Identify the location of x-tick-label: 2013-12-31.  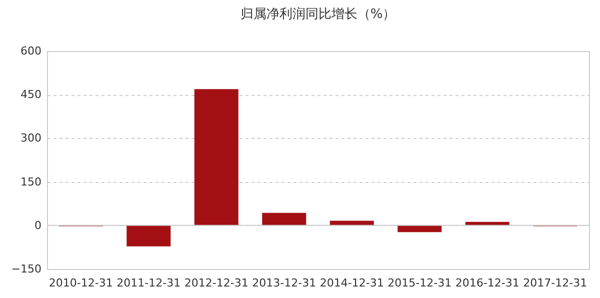
(284, 283).